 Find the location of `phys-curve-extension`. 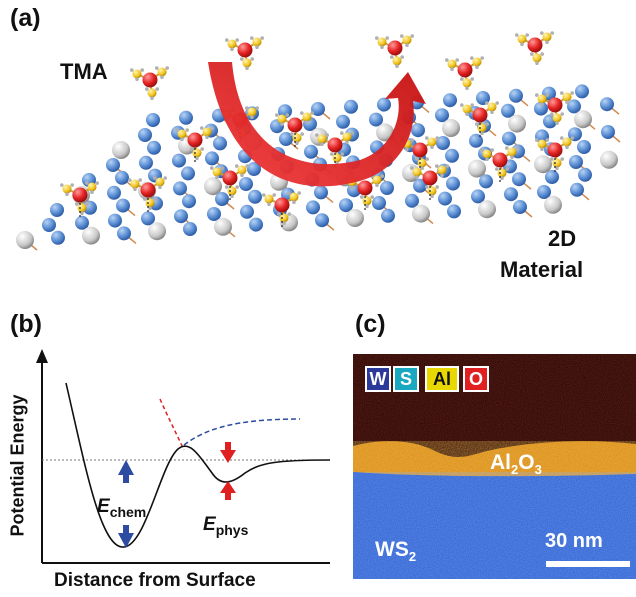

phys-curve-extension is located at coordinates (242, 432).